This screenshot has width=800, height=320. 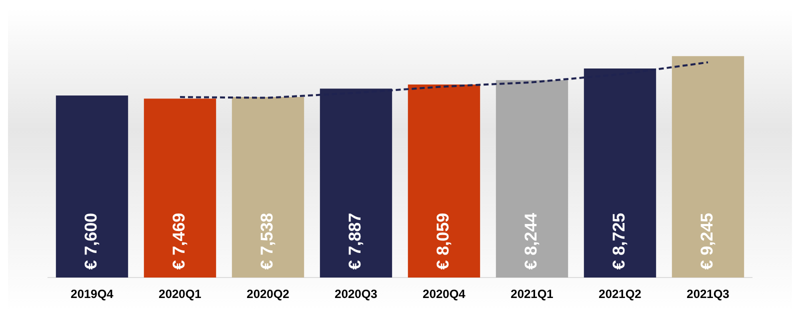 What do you see at coordinates (531, 241) in the screenshot?
I see `data-label: € 8,244` at bounding box center [531, 241].